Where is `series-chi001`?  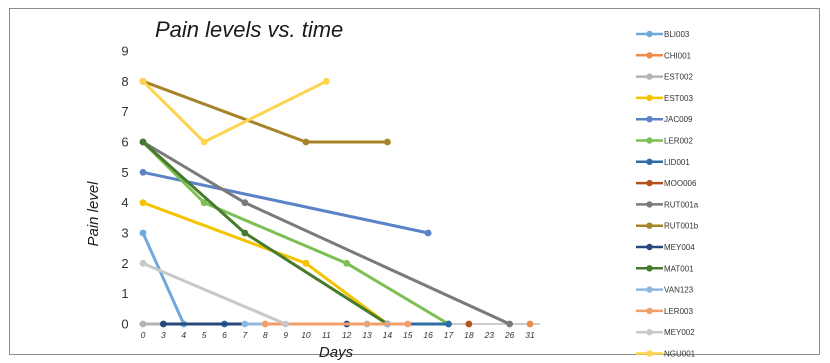
series-chi001 is located at coordinates (530, 324).